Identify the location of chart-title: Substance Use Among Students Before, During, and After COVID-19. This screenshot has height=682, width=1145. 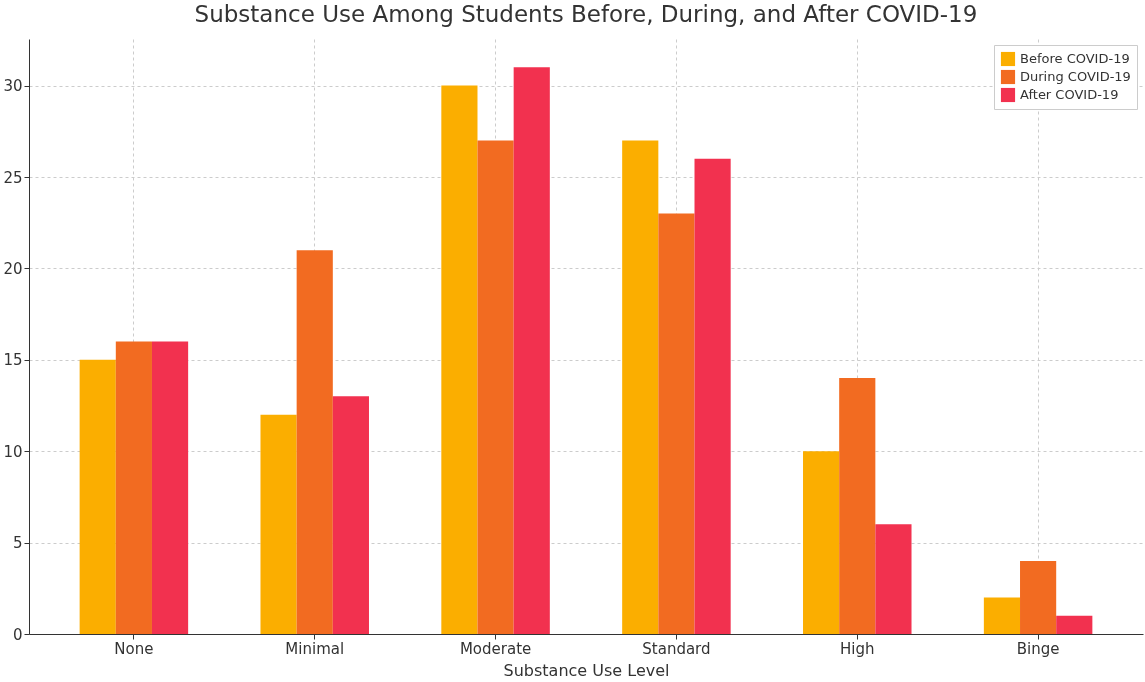
(586, 14).